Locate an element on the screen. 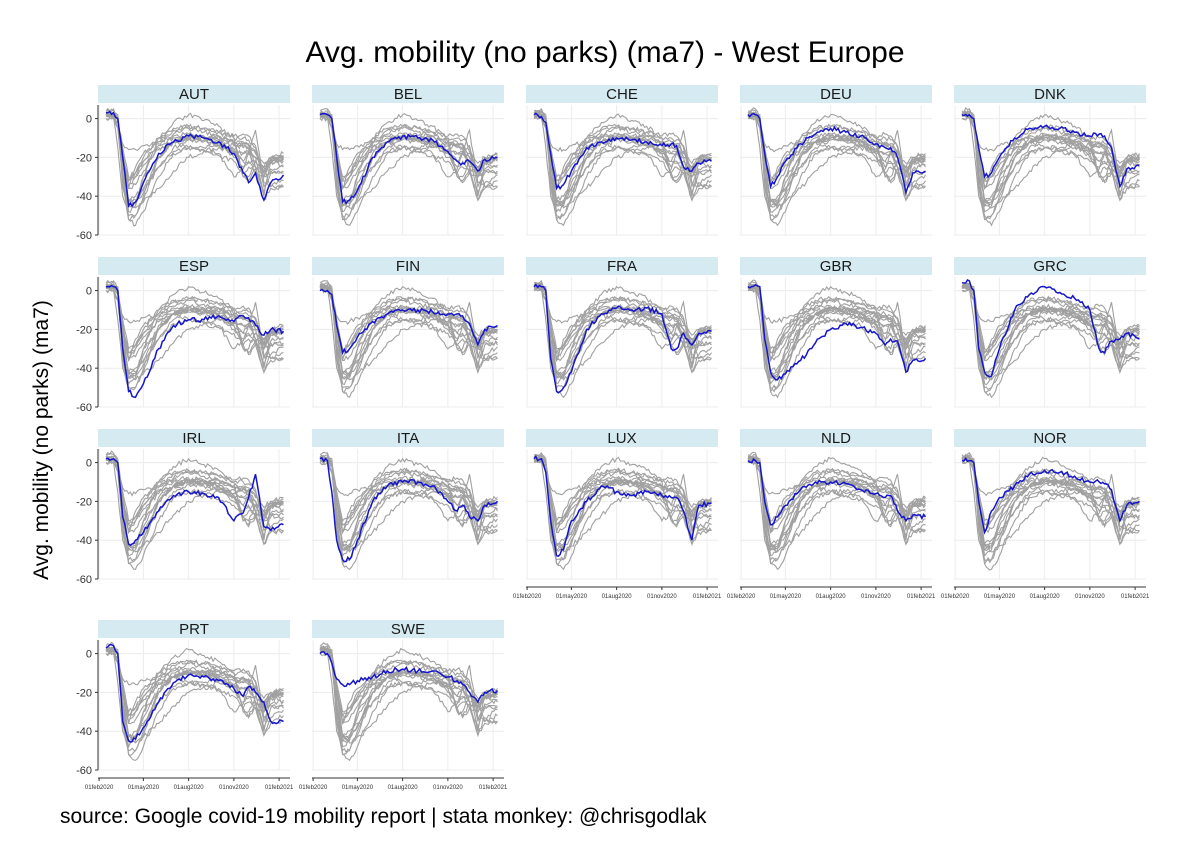 The width and height of the screenshot is (1188, 864). highlight-line-nld is located at coordinates (837, 491).